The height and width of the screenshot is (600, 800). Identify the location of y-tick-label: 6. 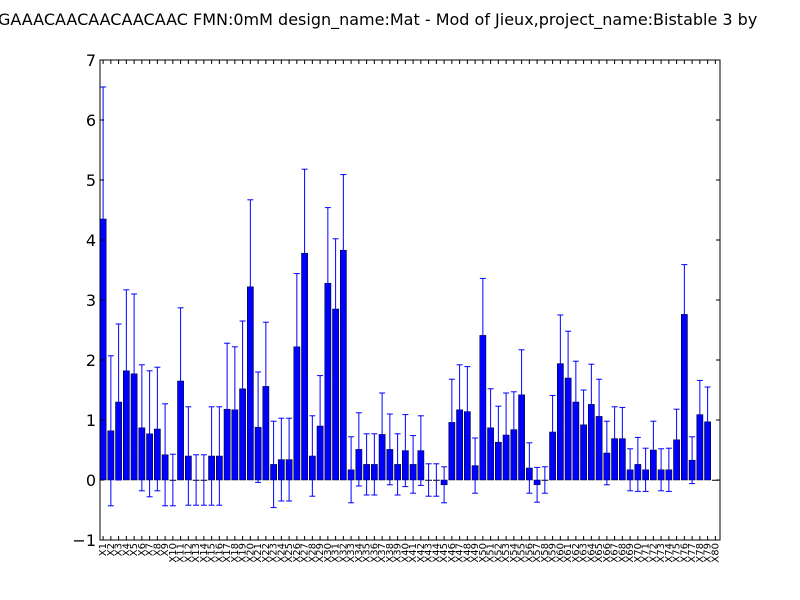
(91, 120).